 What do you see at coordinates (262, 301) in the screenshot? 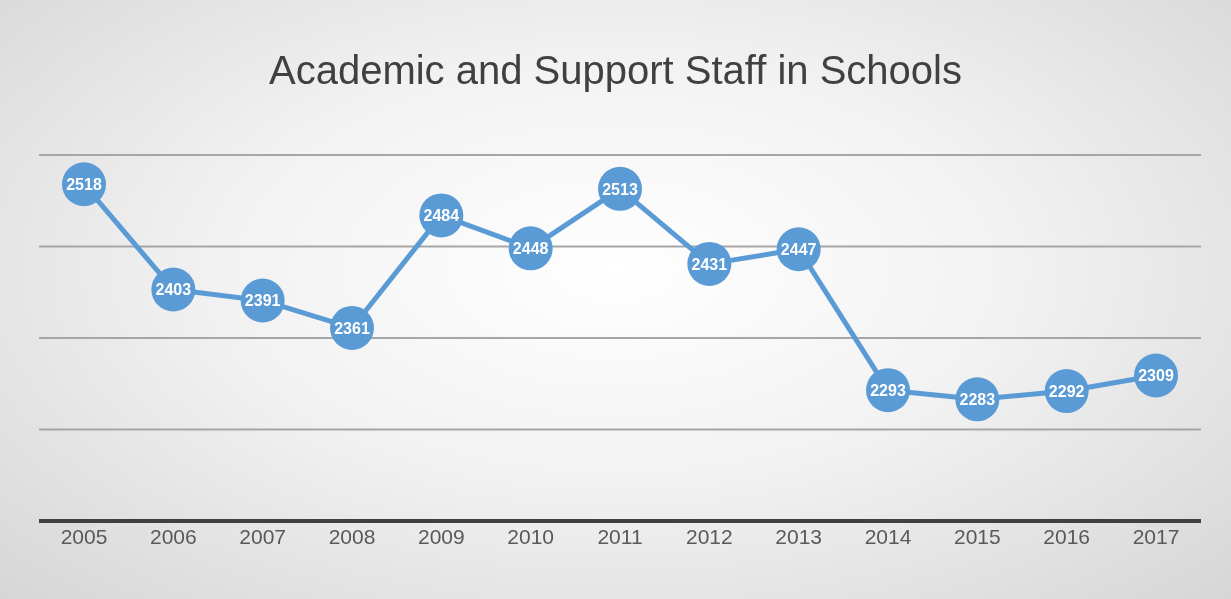
I see `data-label: 2391` at bounding box center [262, 301].